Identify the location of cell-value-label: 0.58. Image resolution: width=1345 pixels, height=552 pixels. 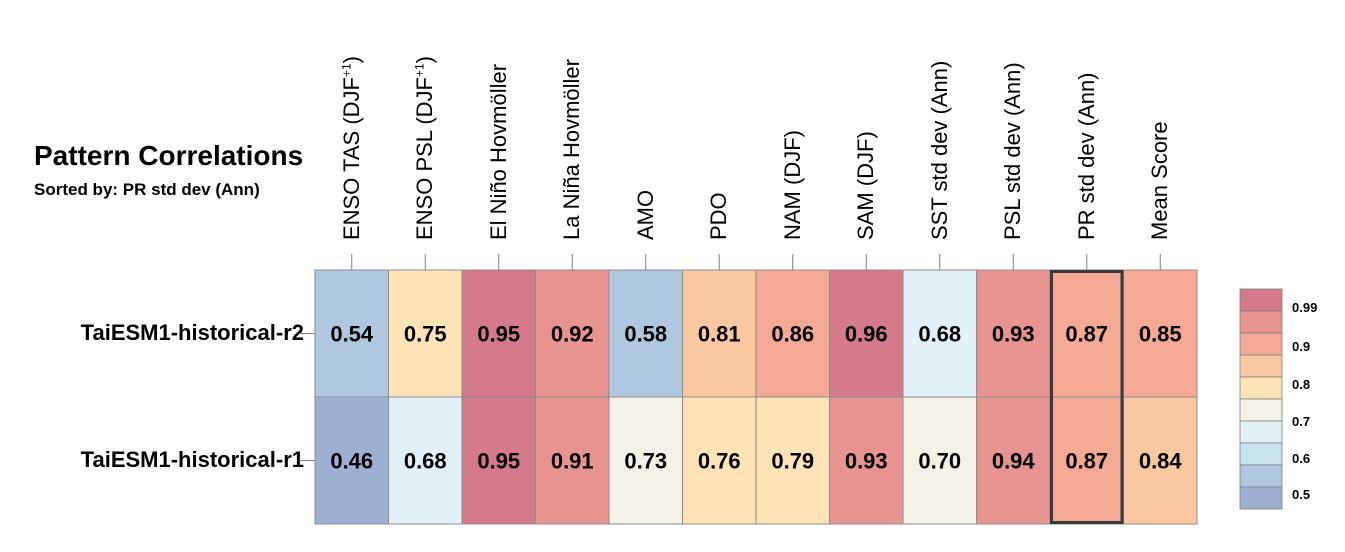
(645, 334).